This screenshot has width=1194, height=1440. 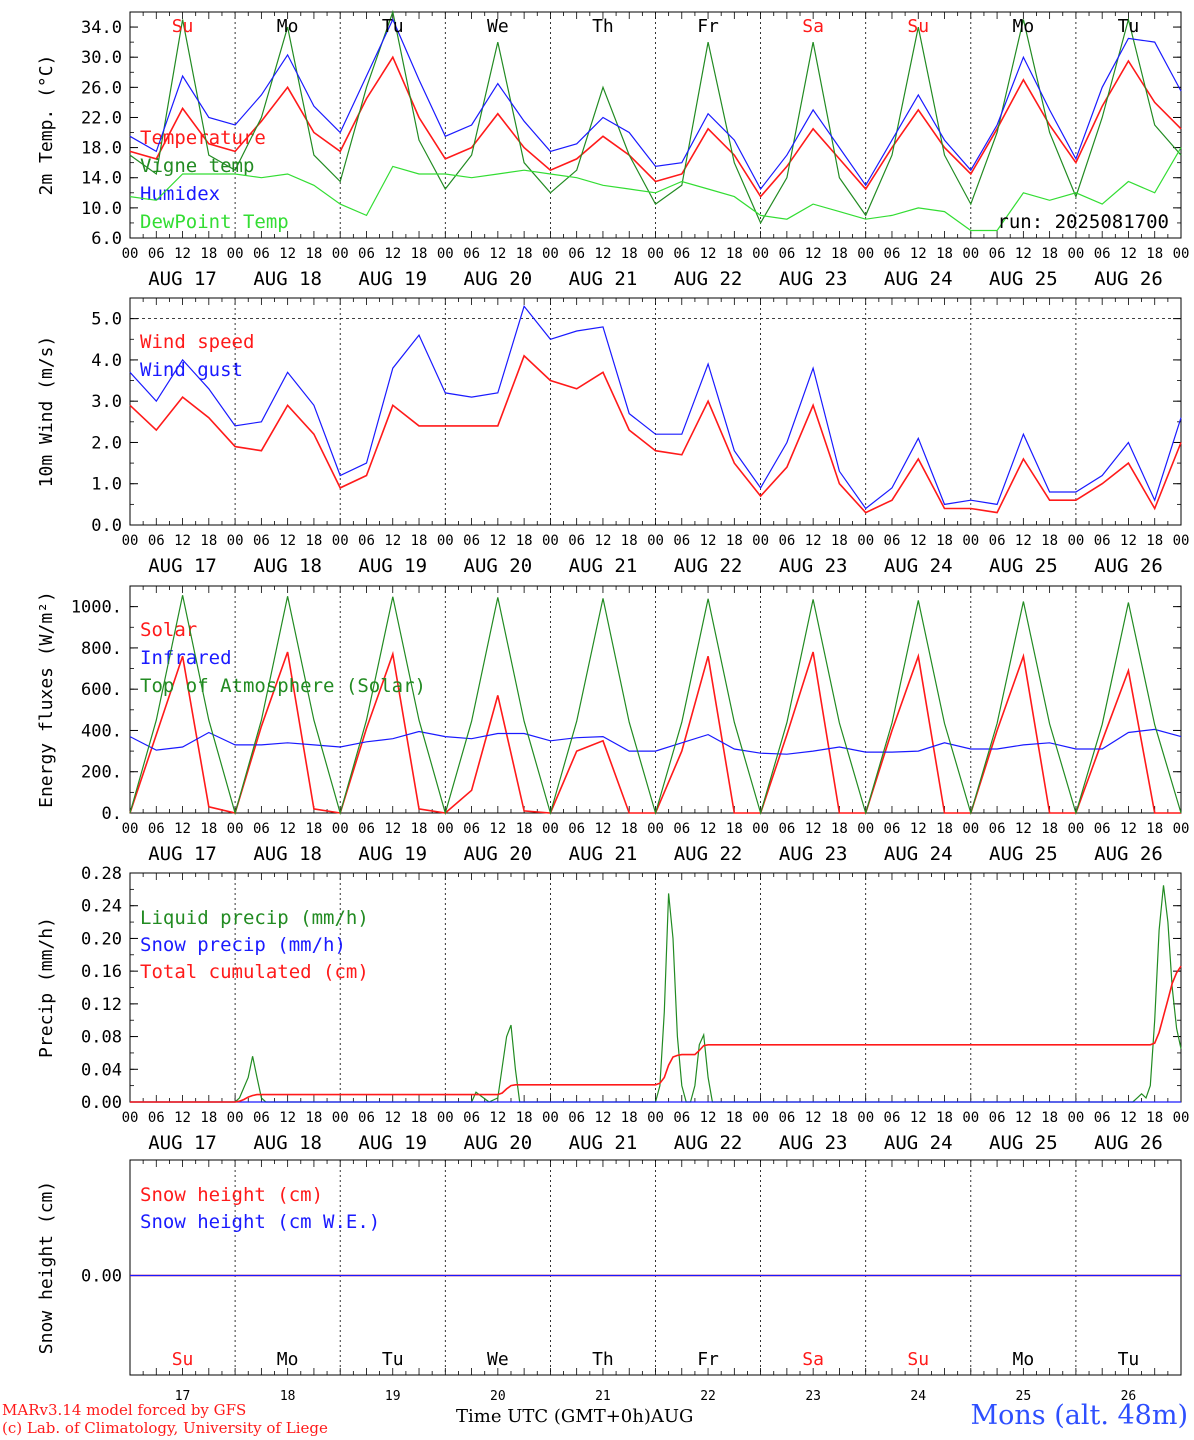 I want to click on day-label: Su, so click(x=183, y=1359).